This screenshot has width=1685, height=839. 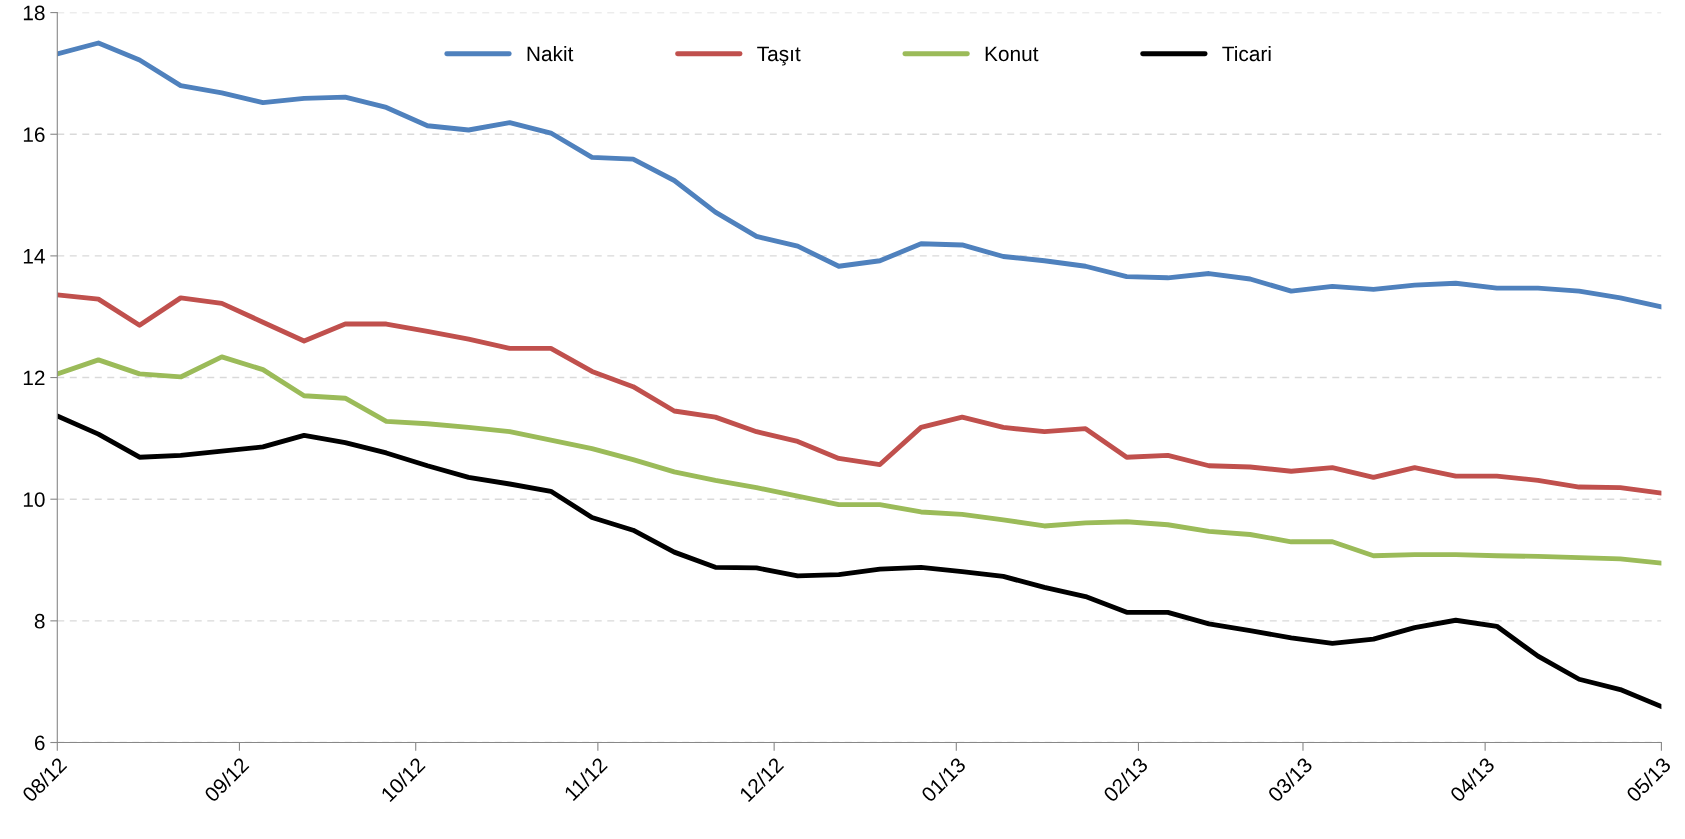 What do you see at coordinates (34, 13) in the screenshot?
I see `y-tick-label: 18` at bounding box center [34, 13].